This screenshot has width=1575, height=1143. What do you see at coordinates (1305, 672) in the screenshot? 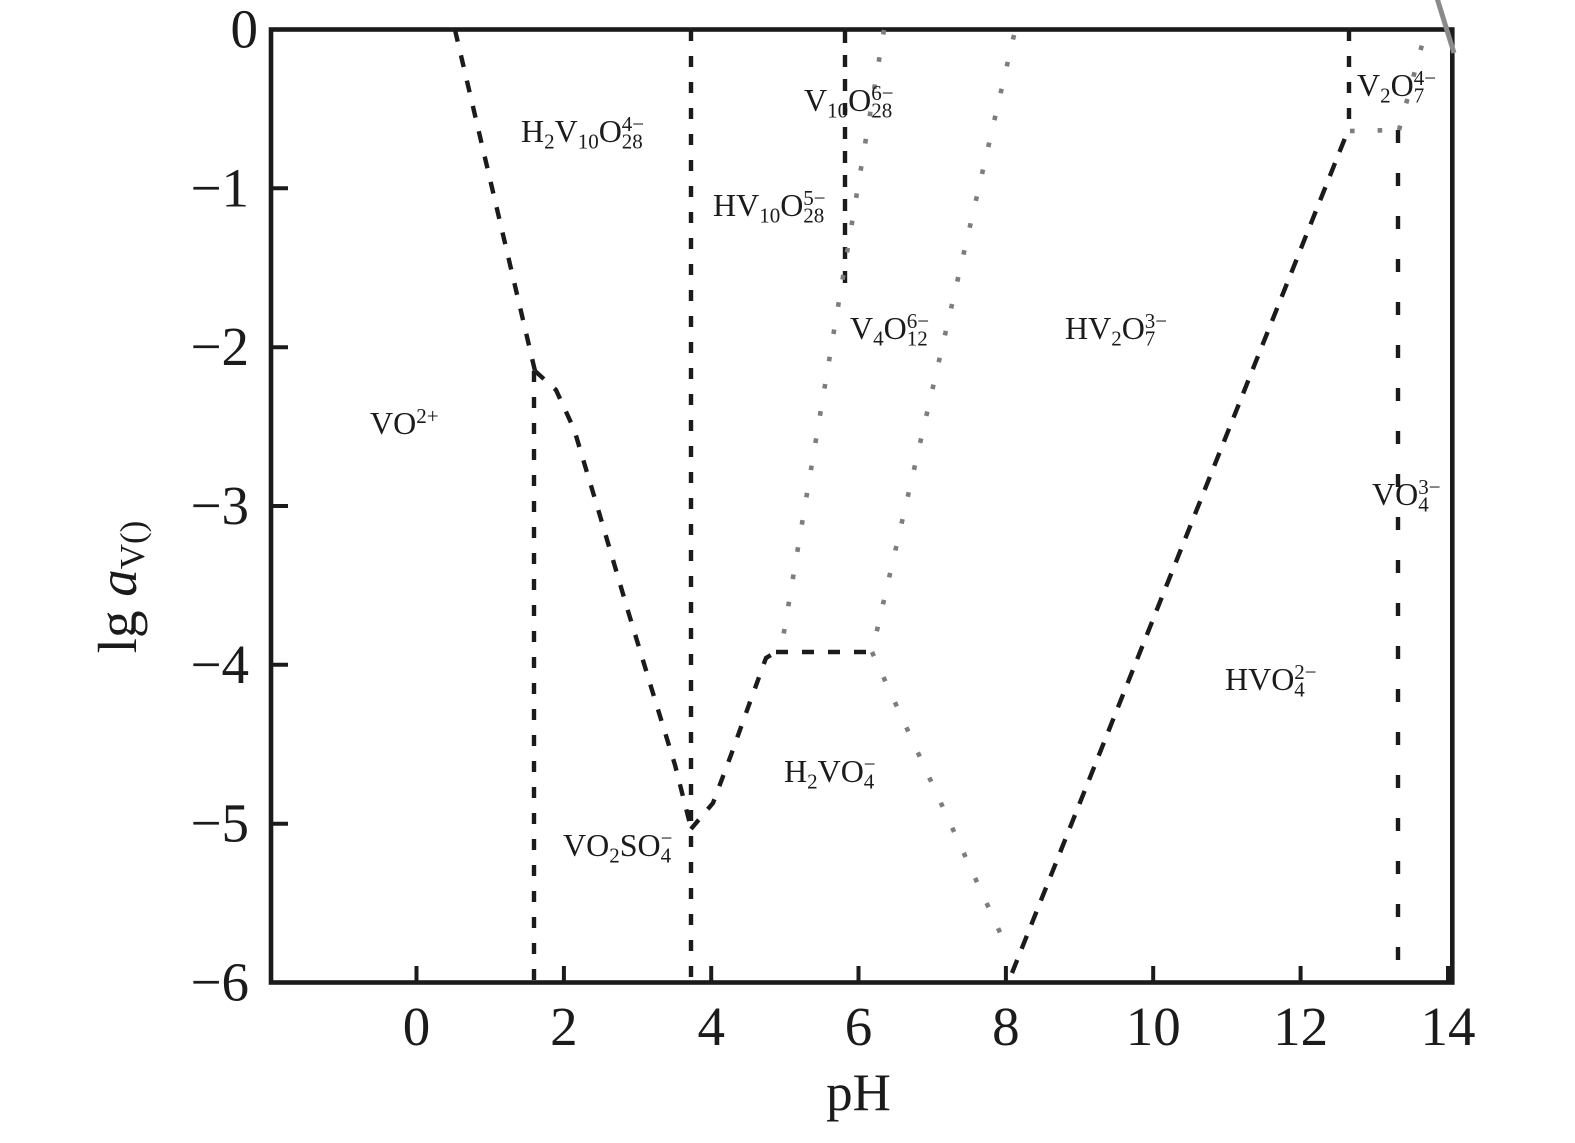
I see `svg-text: 2−` at bounding box center [1305, 672].